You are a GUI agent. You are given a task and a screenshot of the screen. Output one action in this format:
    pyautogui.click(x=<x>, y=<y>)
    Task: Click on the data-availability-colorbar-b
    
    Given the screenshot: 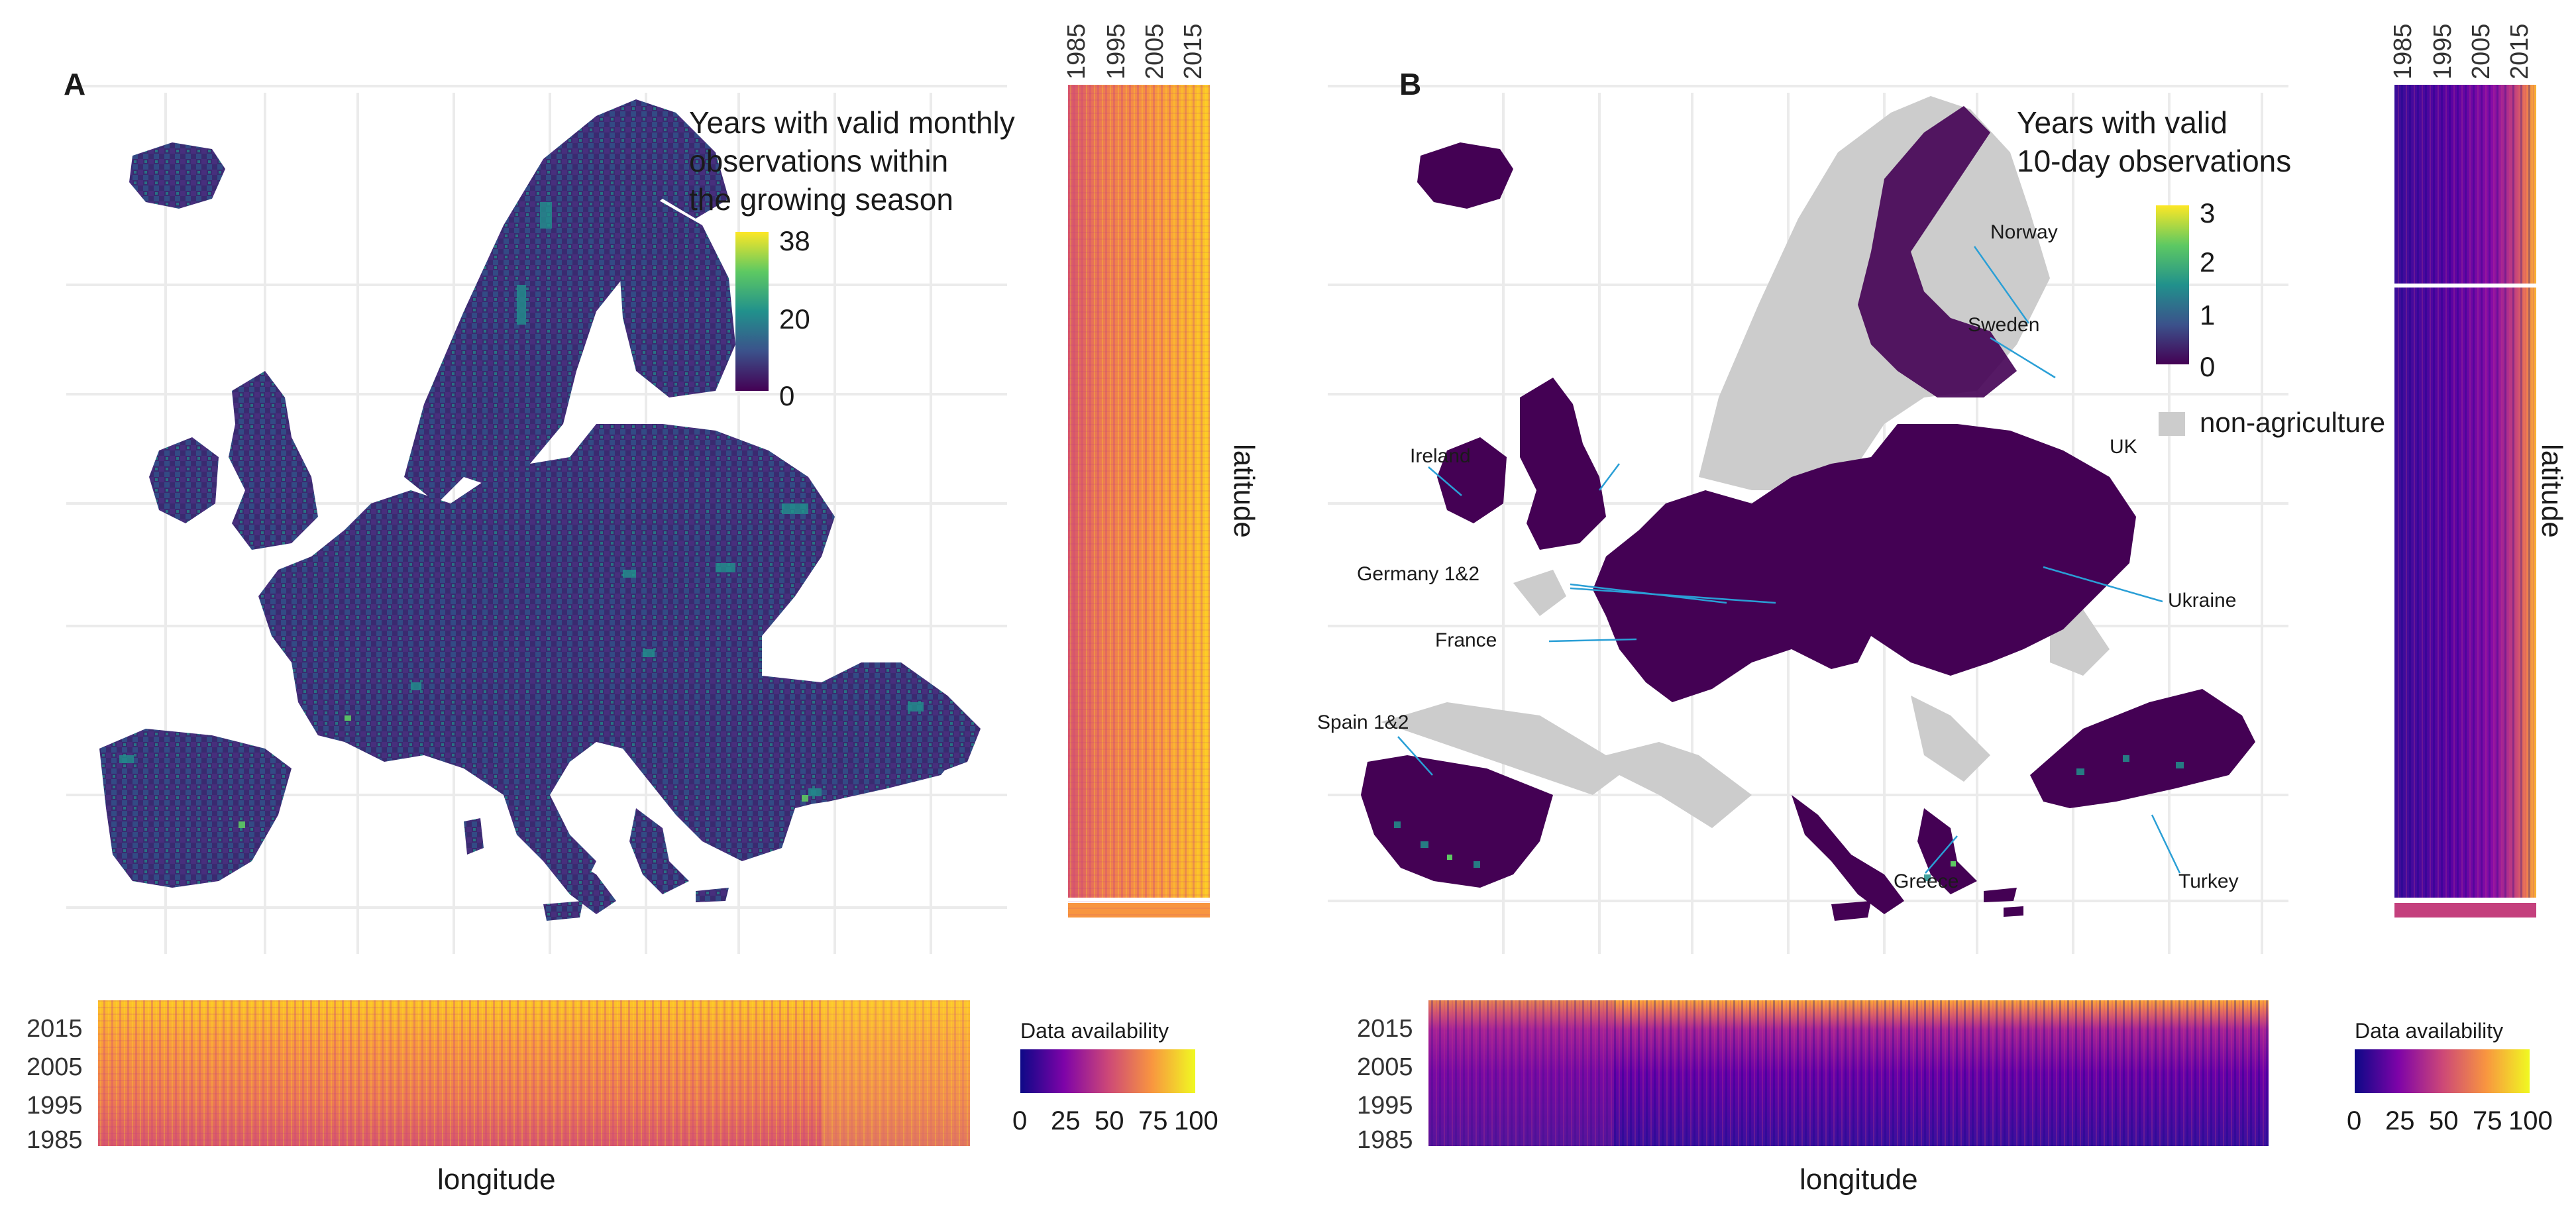 What is the action you would take?
    pyautogui.click(x=2442, y=1071)
    